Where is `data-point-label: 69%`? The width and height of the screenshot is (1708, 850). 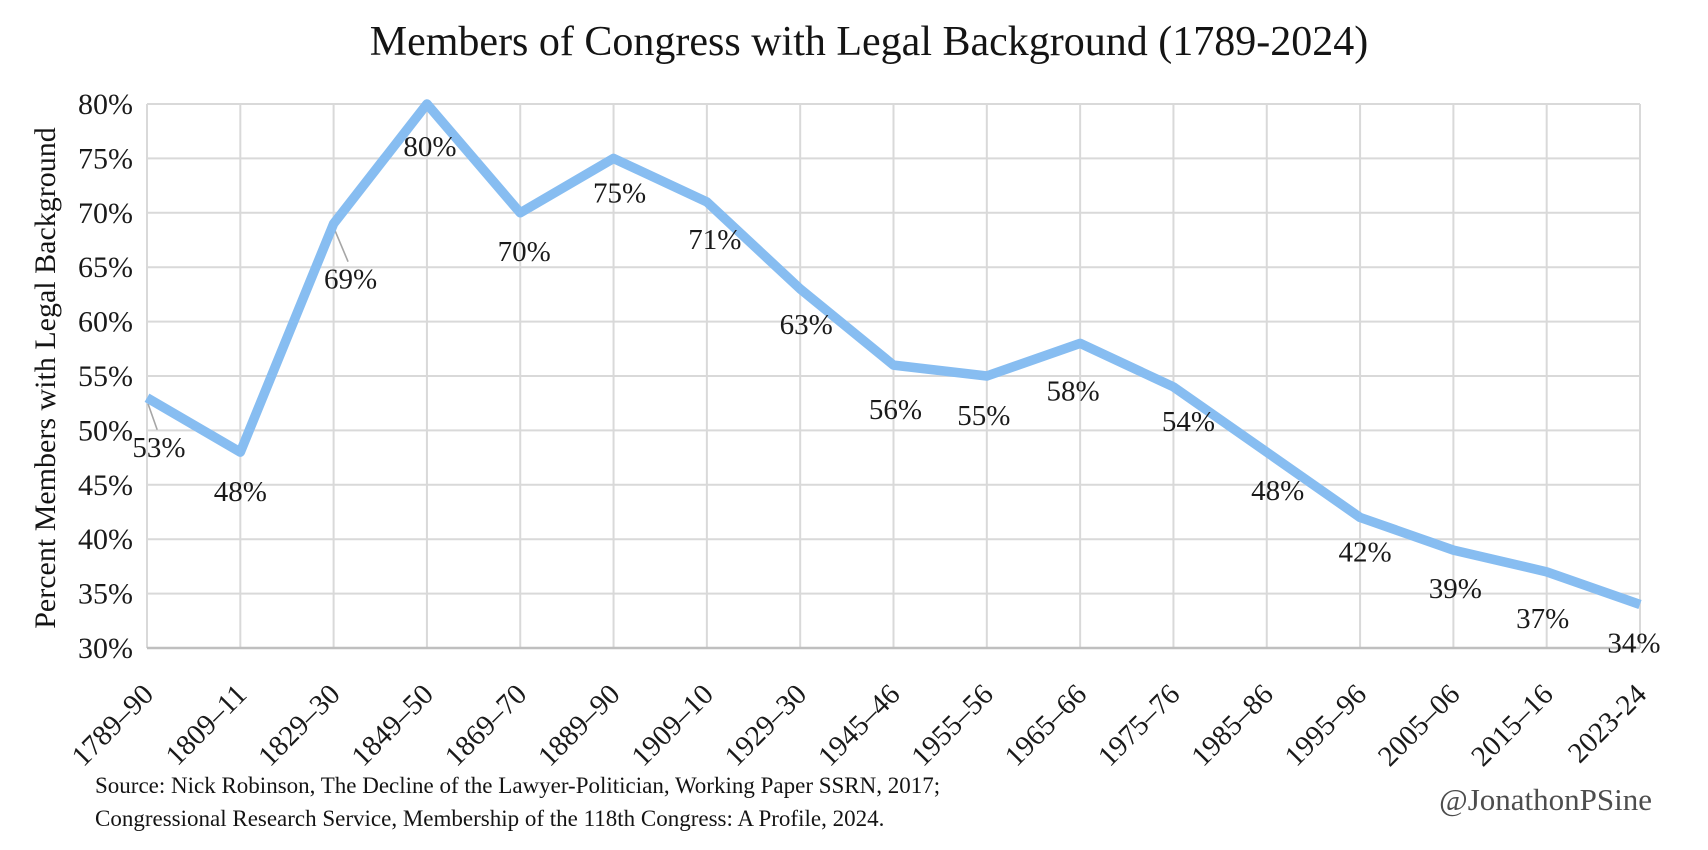
data-point-label: 69% is located at coordinates (350, 280).